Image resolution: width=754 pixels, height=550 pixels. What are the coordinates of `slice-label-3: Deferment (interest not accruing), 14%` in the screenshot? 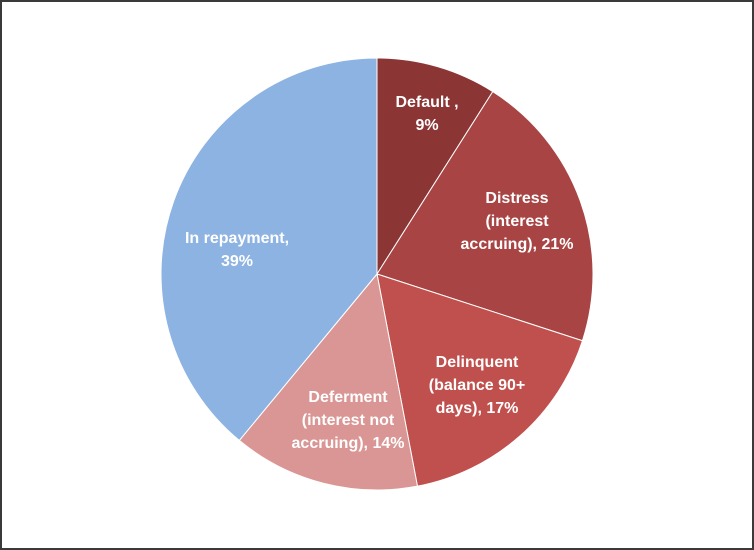 It's located at (348, 420).